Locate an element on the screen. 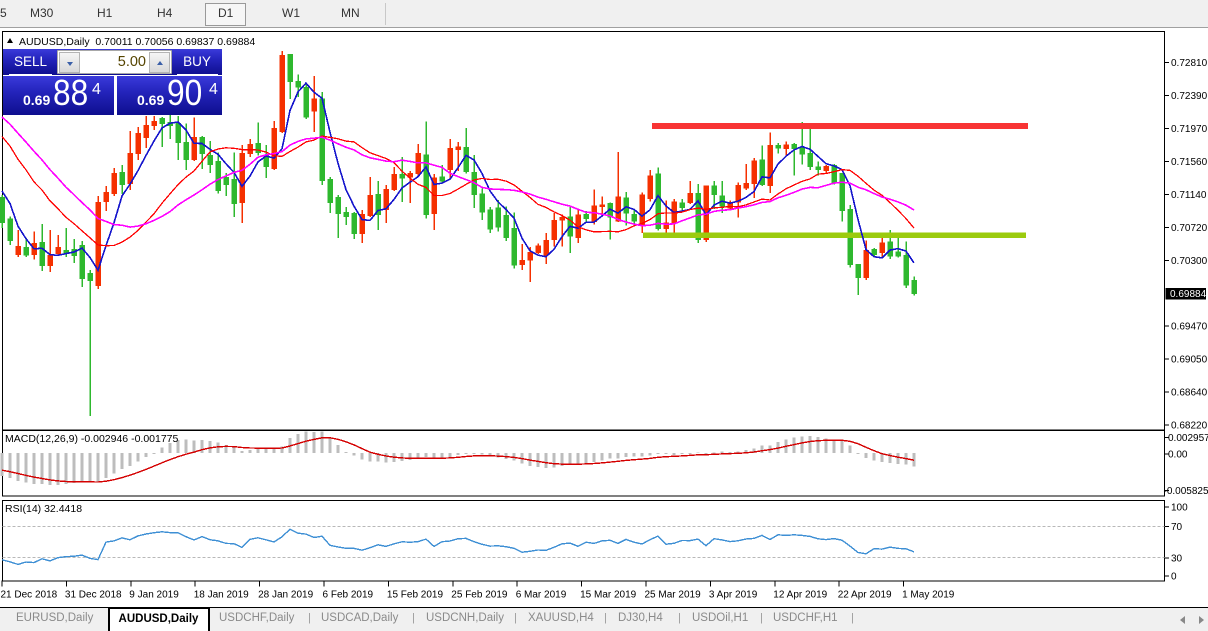 Image resolution: width=1208 pixels, height=631 pixels. svg-text: -0.005825 is located at coordinates (1186, 491).